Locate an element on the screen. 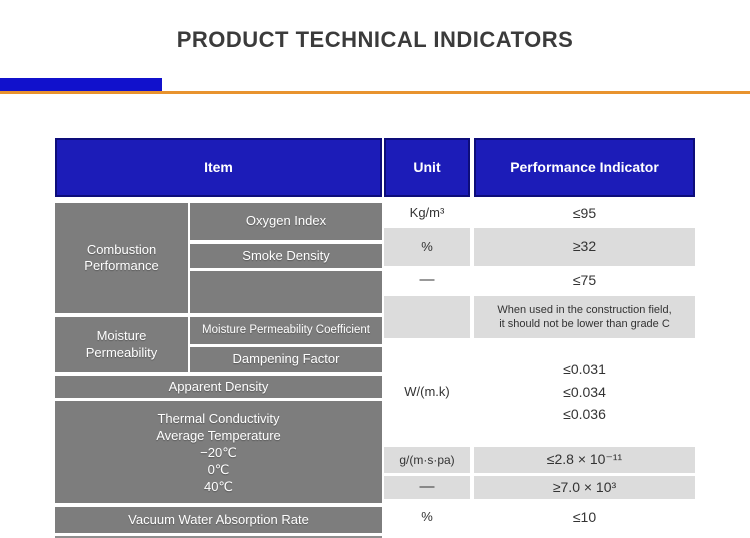  unit-percent-smoke-label: % is located at coordinates (427, 246).